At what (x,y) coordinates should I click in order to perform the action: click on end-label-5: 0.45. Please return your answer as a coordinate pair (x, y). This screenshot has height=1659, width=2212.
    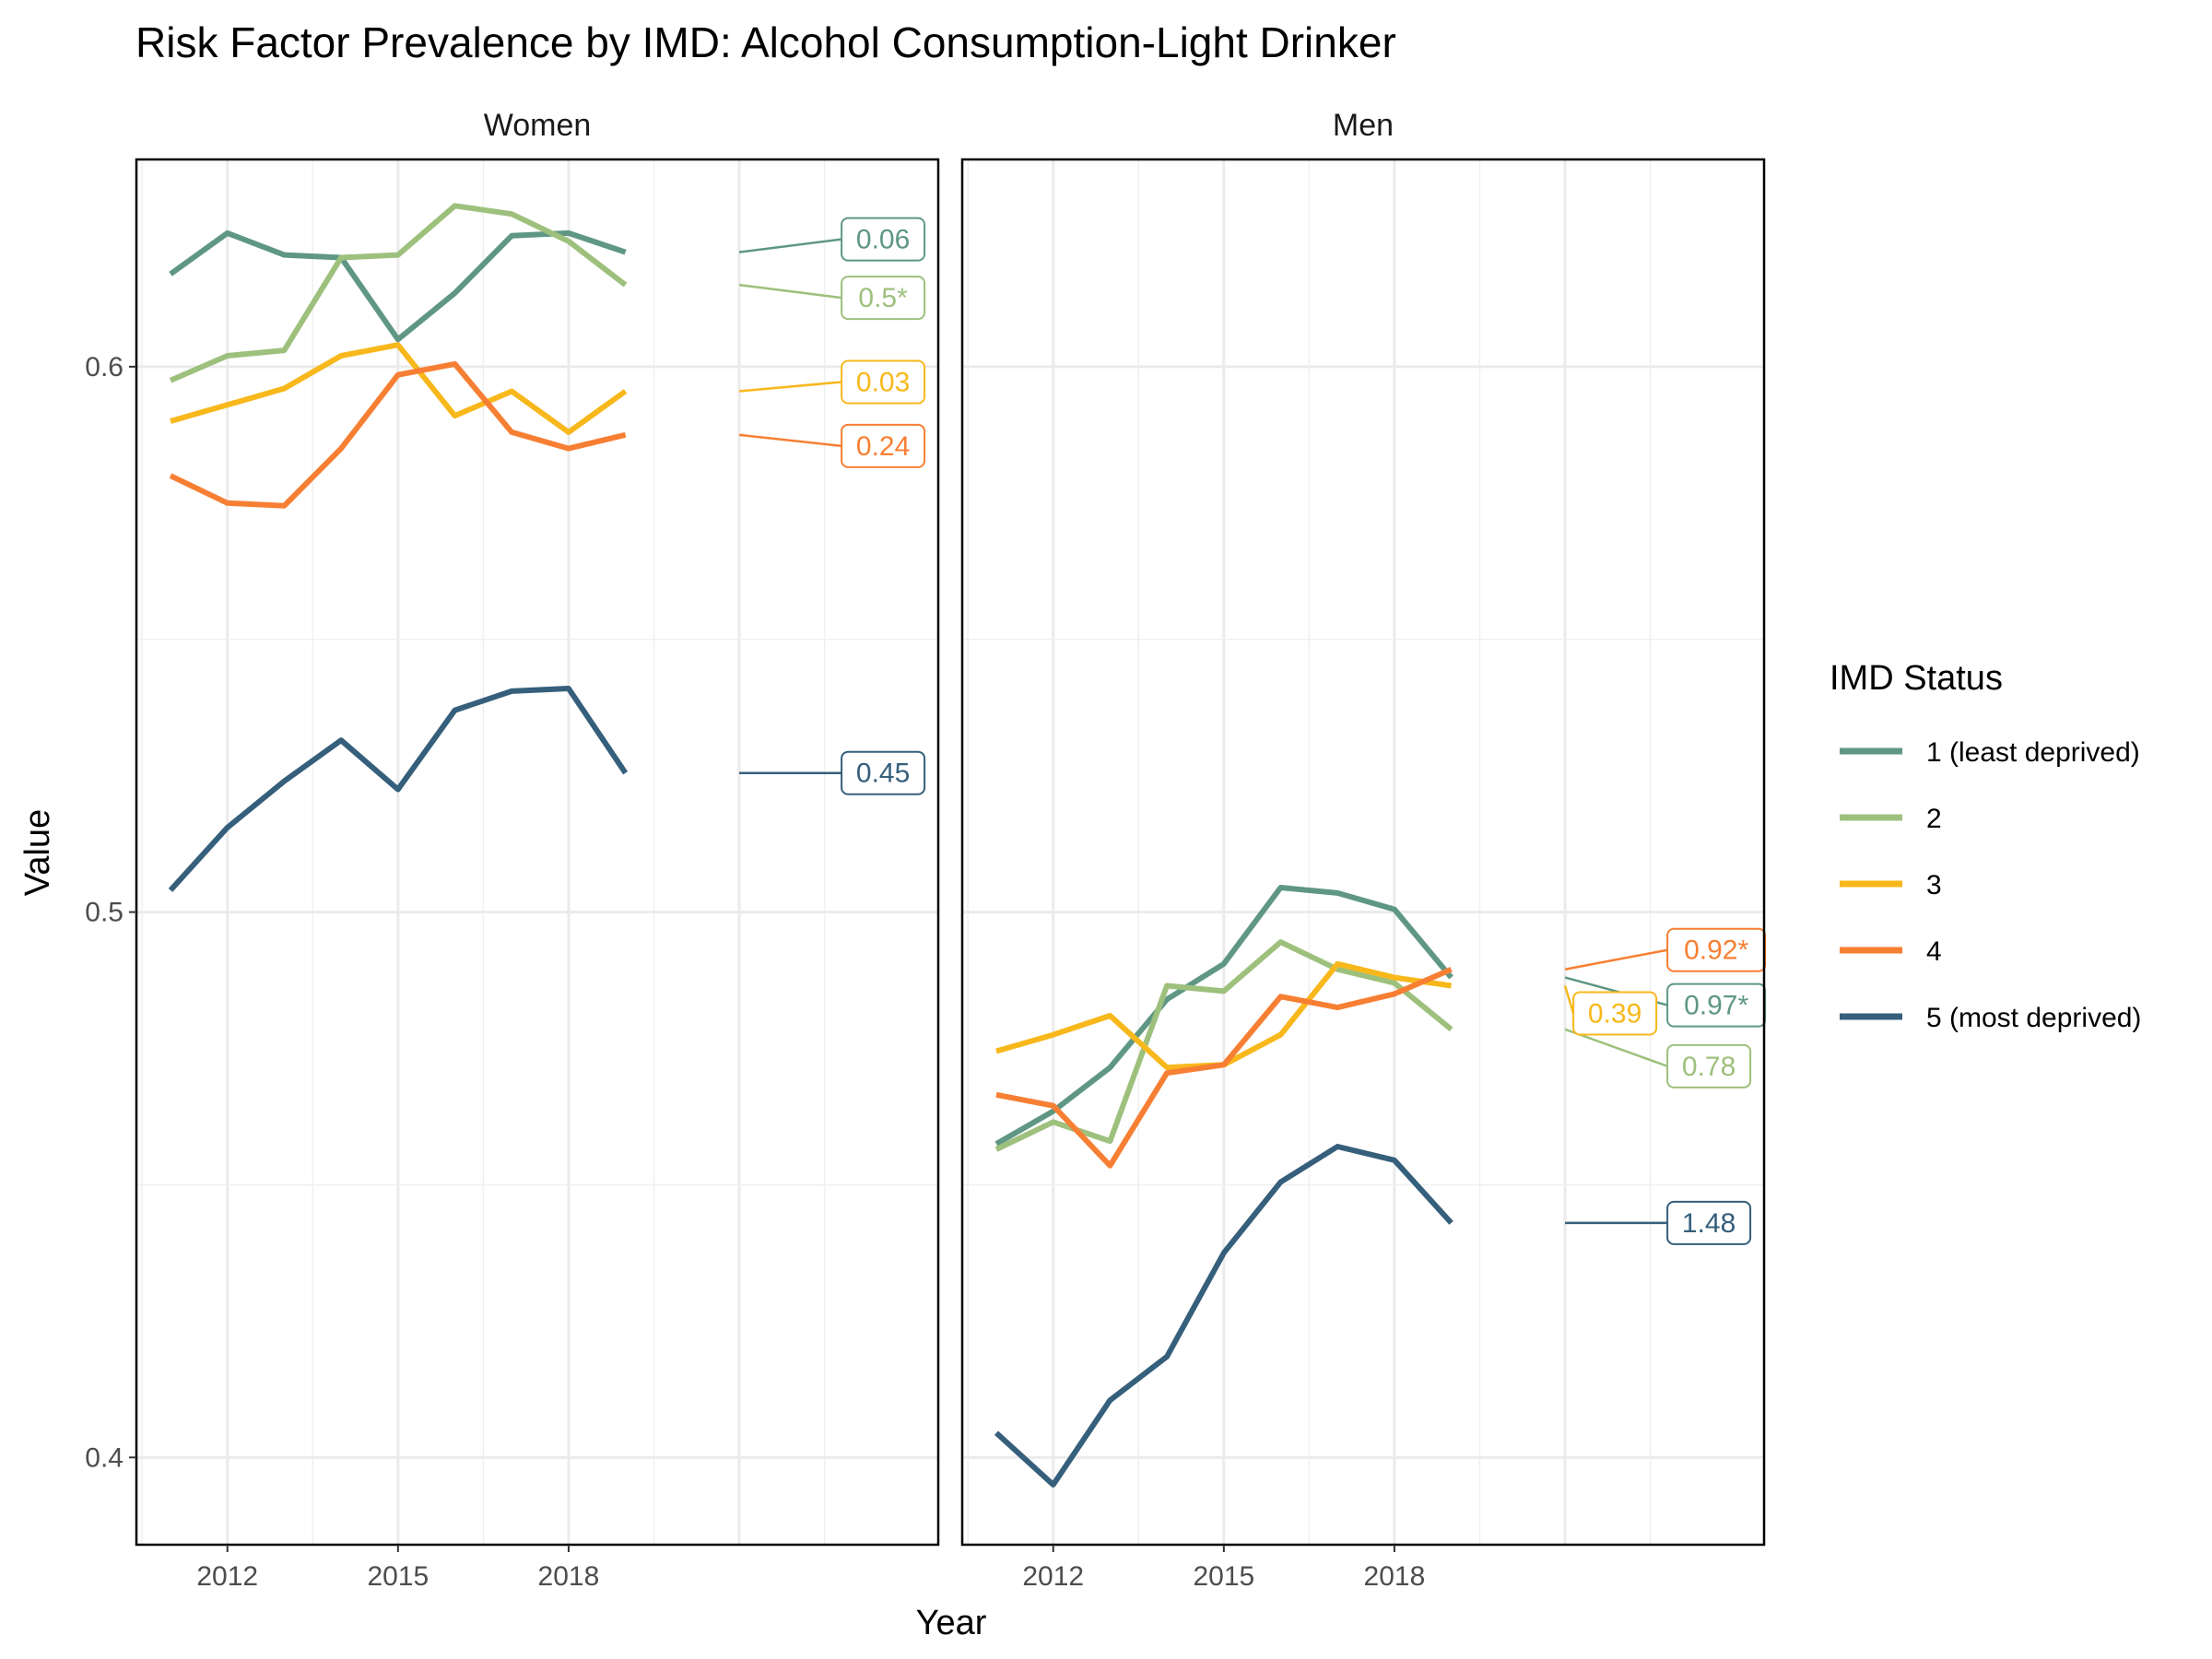
    Looking at the image, I should click on (883, 774).